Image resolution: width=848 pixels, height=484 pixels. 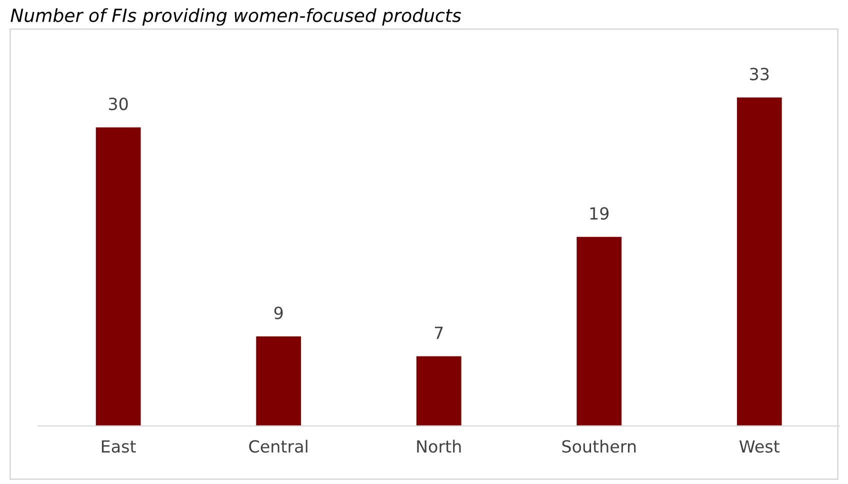 I want to click on x-tick-label: Southern, so click(x=599, y=446).